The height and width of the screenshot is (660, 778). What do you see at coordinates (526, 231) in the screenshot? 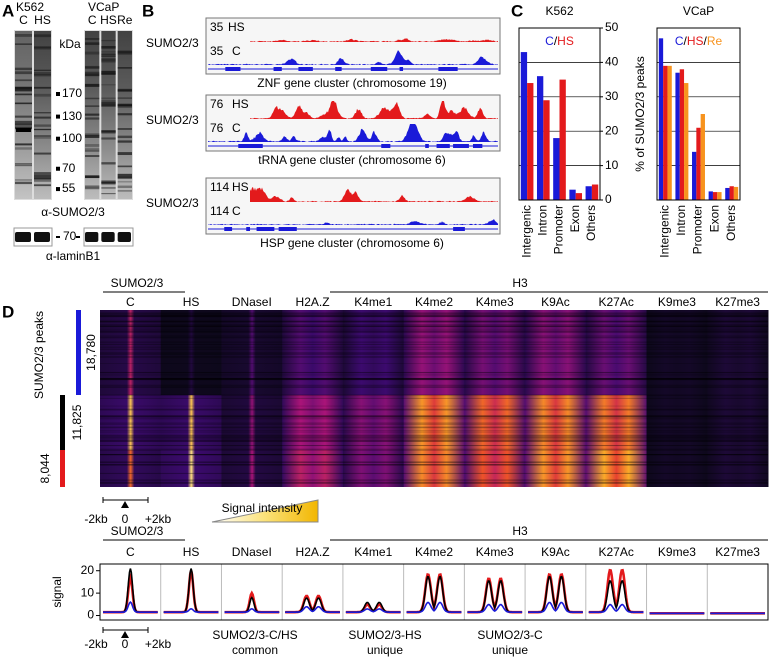
I see `category-label: Intergenic` at bounding box center [526, 231].